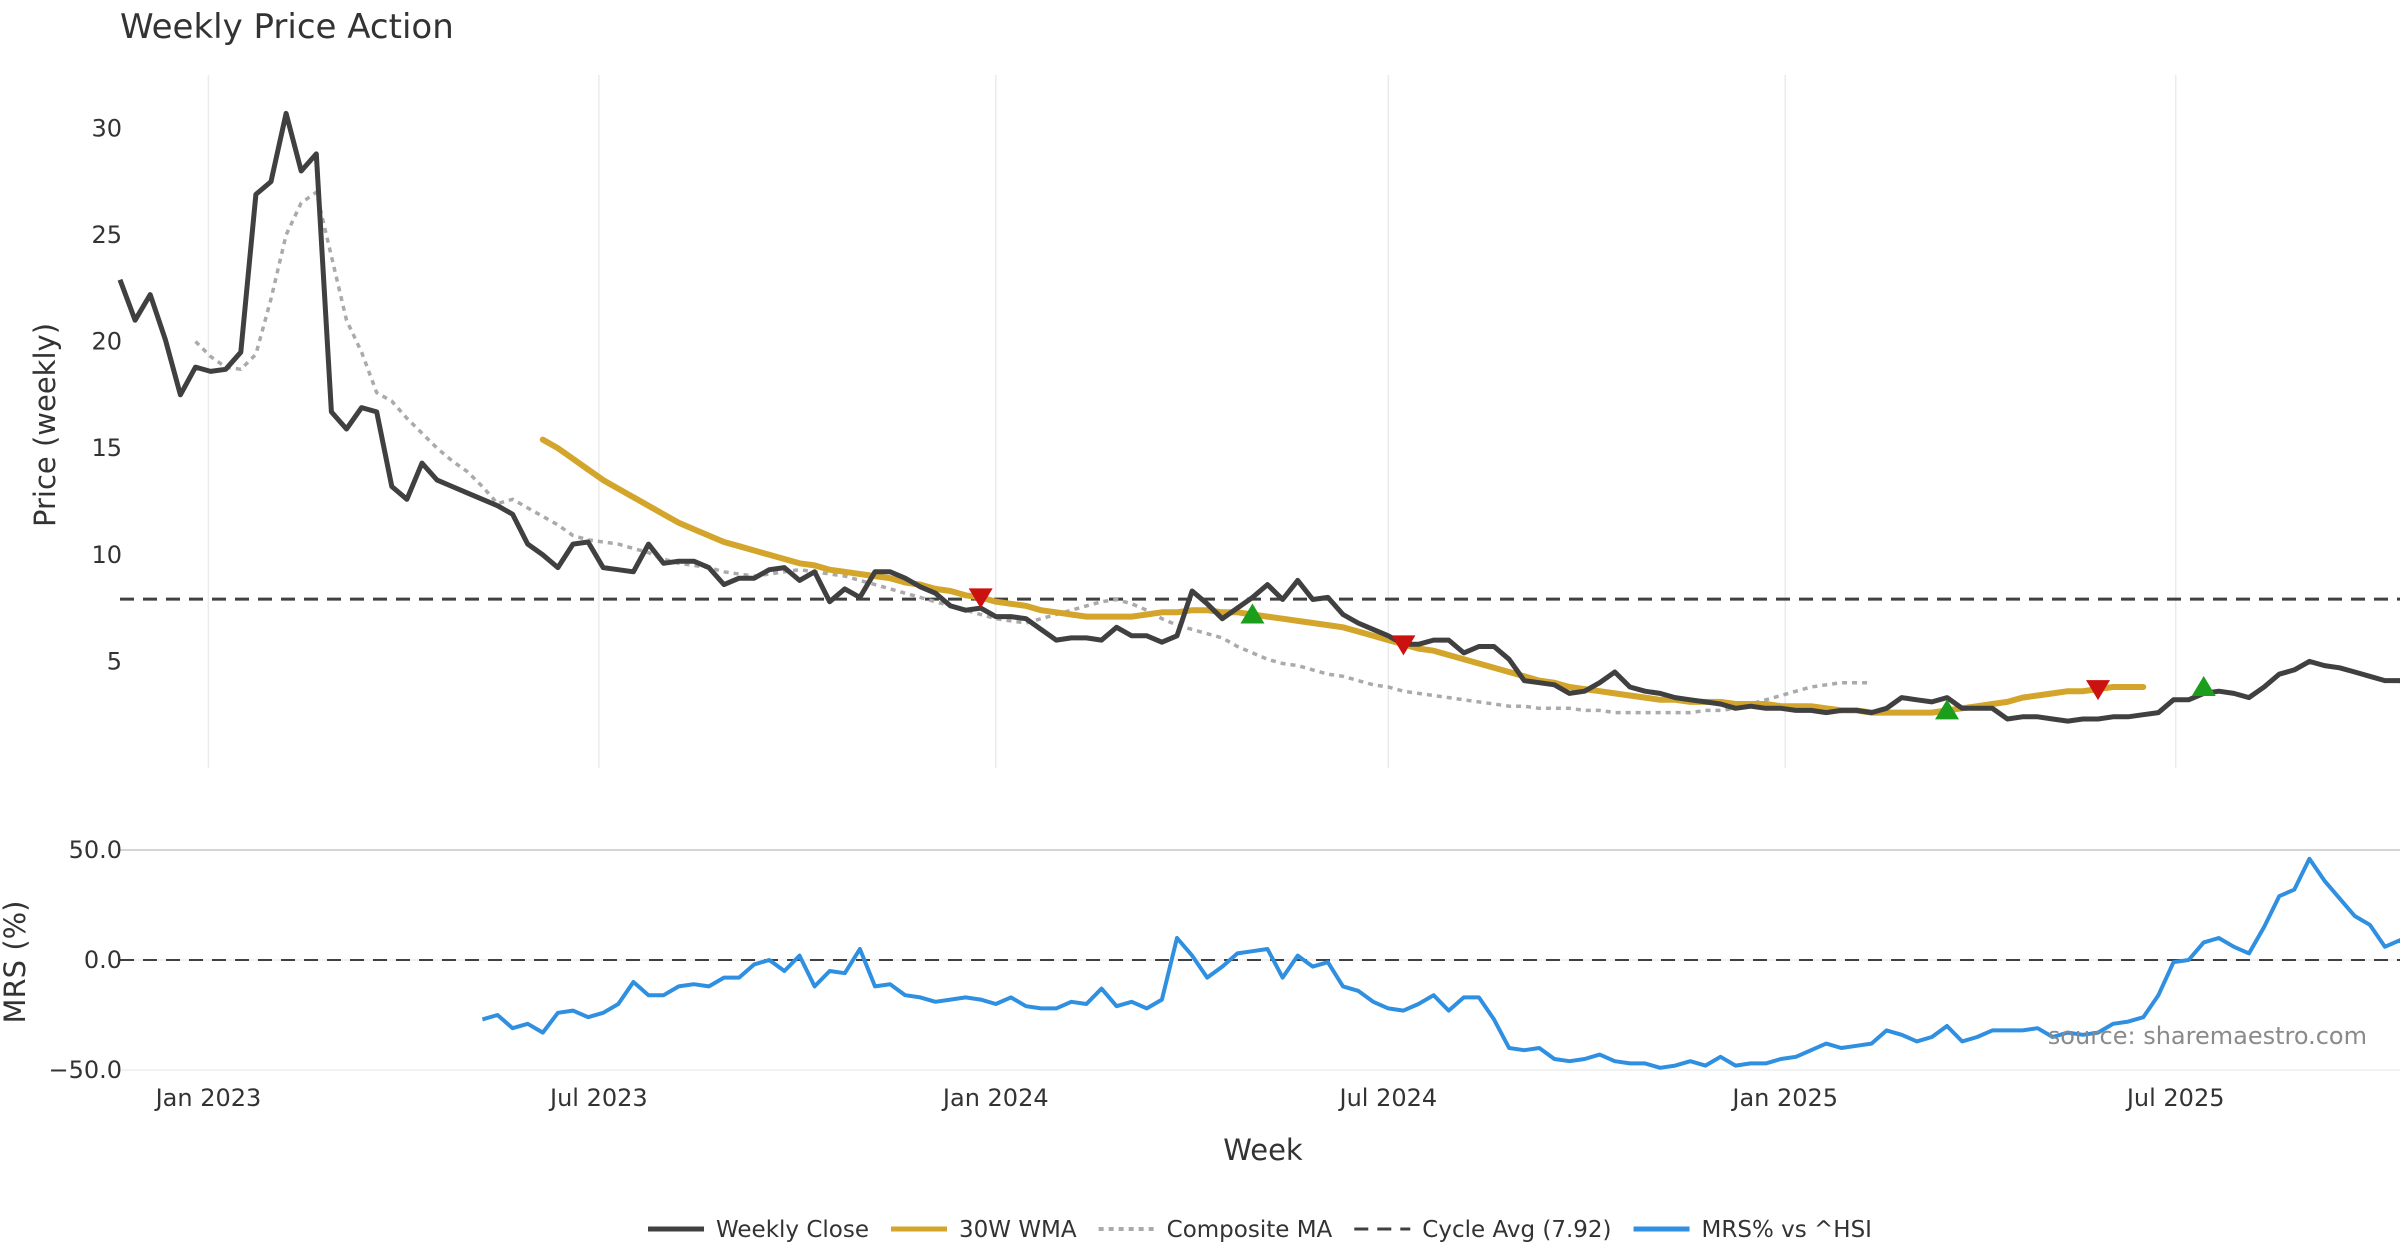 The height and width of the screenshot is (1260, 2400). What do you see at coordinates (1388, 1098) in the screenshot?
I see `x-tick-label: Jul 2024` at bounding box center [1388, 1098].